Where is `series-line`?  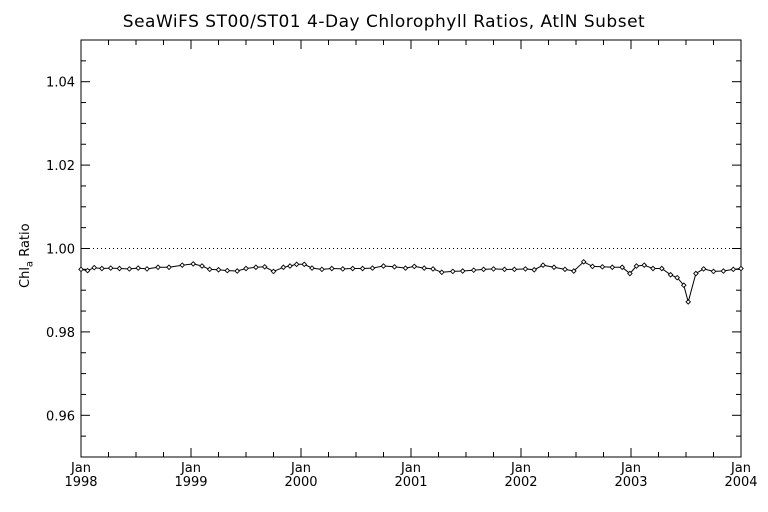 series-line is located at coordinates (411, 282).